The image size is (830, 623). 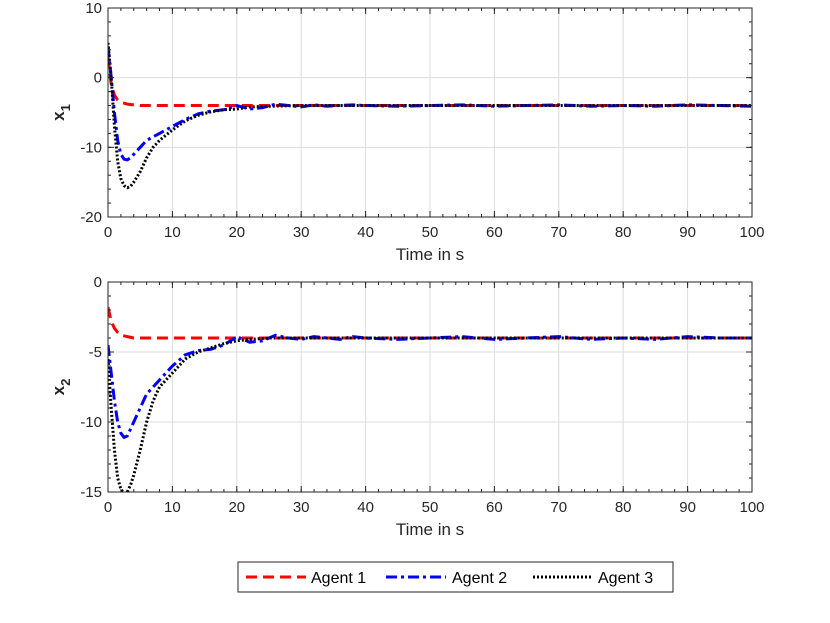 What do you see at coordinates (91, 217) in the screenshot?
I see `y-tick-label: -20` at bounding box center [91, 217].